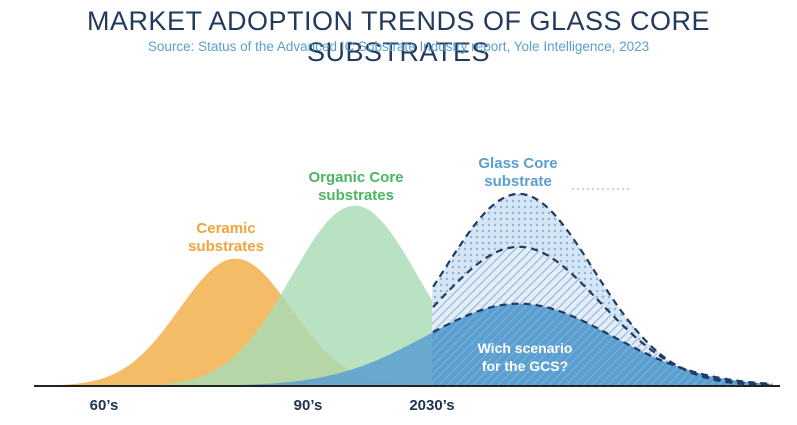 The width and height of the screenshot is (797, 425). What do you see at coordinates (517, 163) in the screenshot?
I see `glass-label-line1: Glass Core` at bounding box center [517, 163].